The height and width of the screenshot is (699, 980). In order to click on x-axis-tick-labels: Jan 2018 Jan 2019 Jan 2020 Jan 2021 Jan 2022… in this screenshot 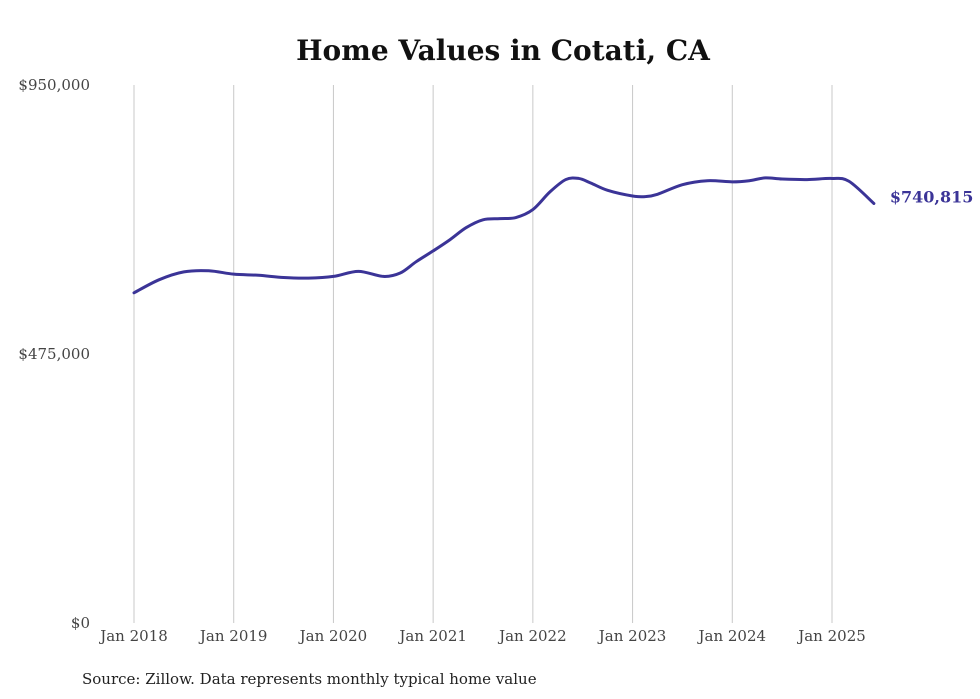, I will do `click(482, 636)`.